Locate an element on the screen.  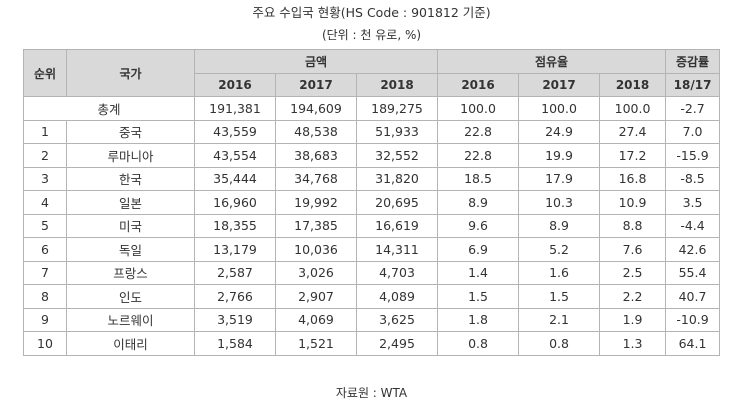
rank-cell: 7 is located at coordinates (45, 272).